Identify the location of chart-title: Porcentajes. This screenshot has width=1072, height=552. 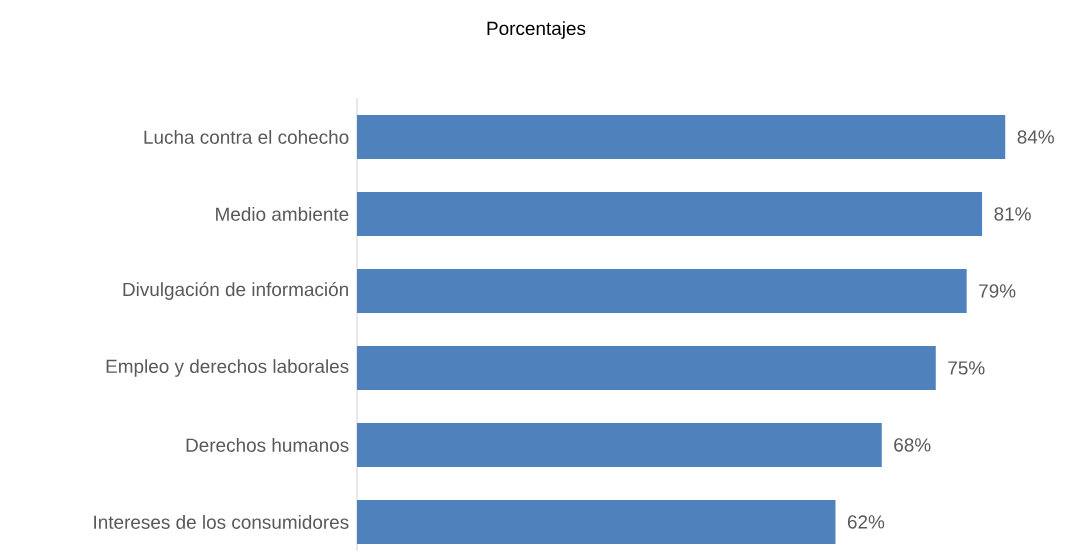
(536, 30).